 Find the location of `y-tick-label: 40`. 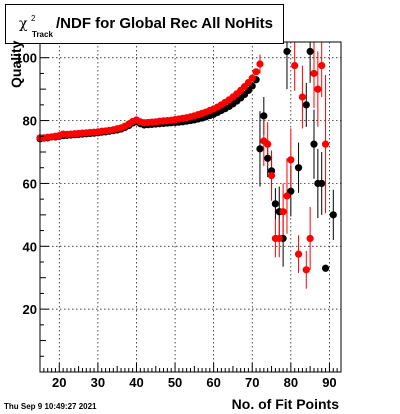

y-tick-label: 40 is located at coordinates (30, 246).